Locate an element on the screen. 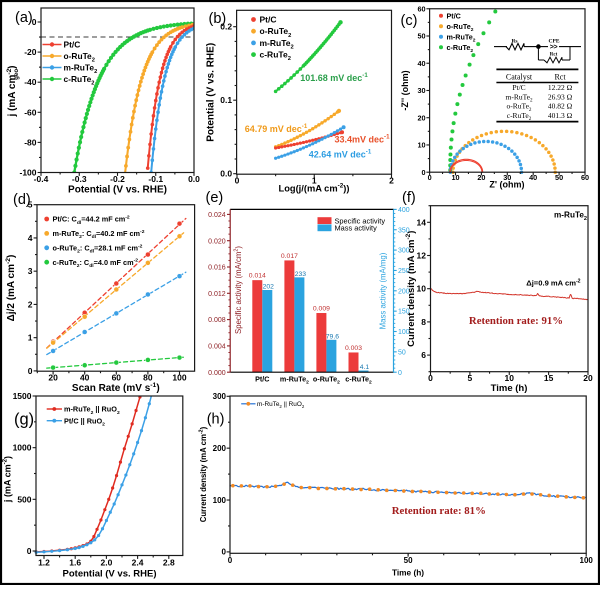 Image resolution: width=600 pixels, height=590 pixels. svg-text: Z' (ohm) is located at coordinates (506, 185).